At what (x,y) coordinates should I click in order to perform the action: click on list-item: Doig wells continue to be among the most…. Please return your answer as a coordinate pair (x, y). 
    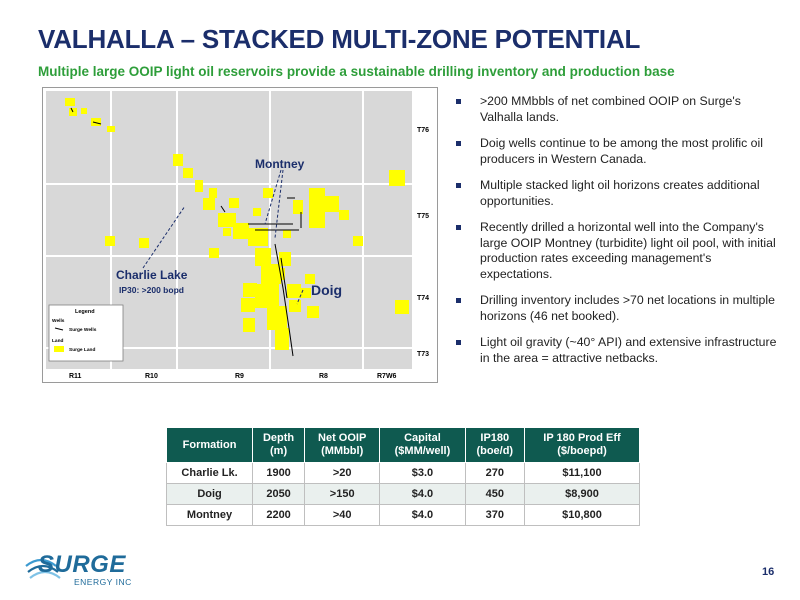
    Looking at the image, I should click on (619, 151).